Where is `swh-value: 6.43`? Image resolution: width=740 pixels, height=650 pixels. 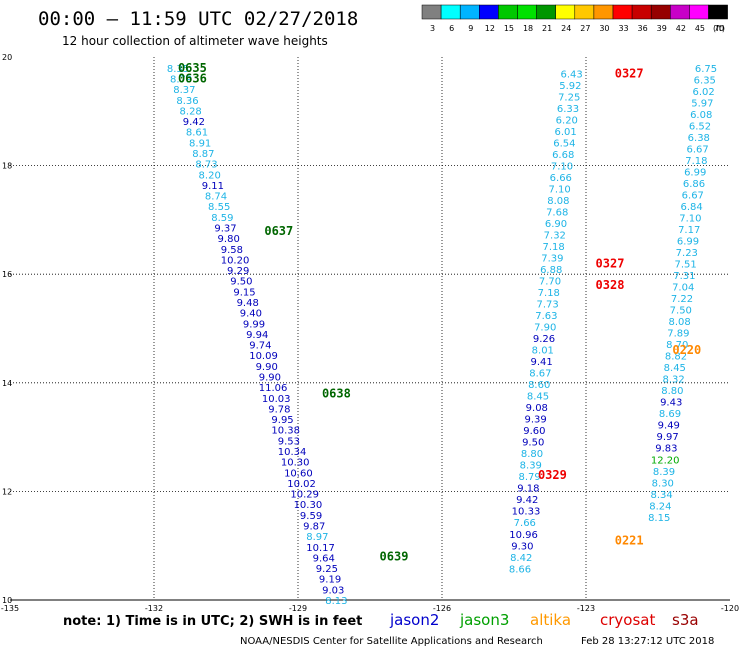 swh-value: 6.43 is located at coordinates (571, 74).